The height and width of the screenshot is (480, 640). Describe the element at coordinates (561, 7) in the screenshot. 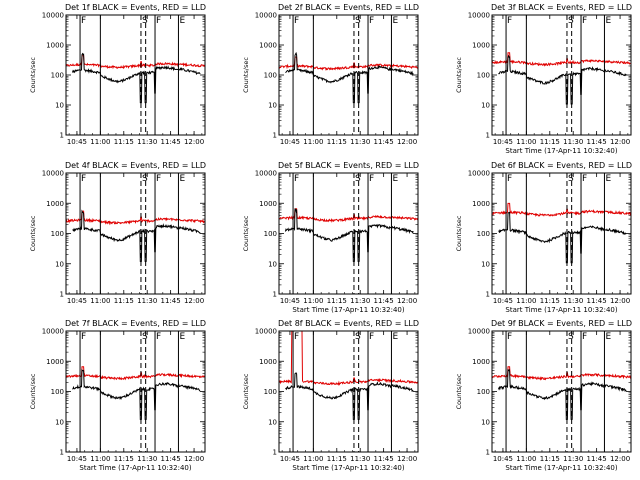

I see `panel-title: Det 3f BLACK = Events, RED = LLD` at that location.